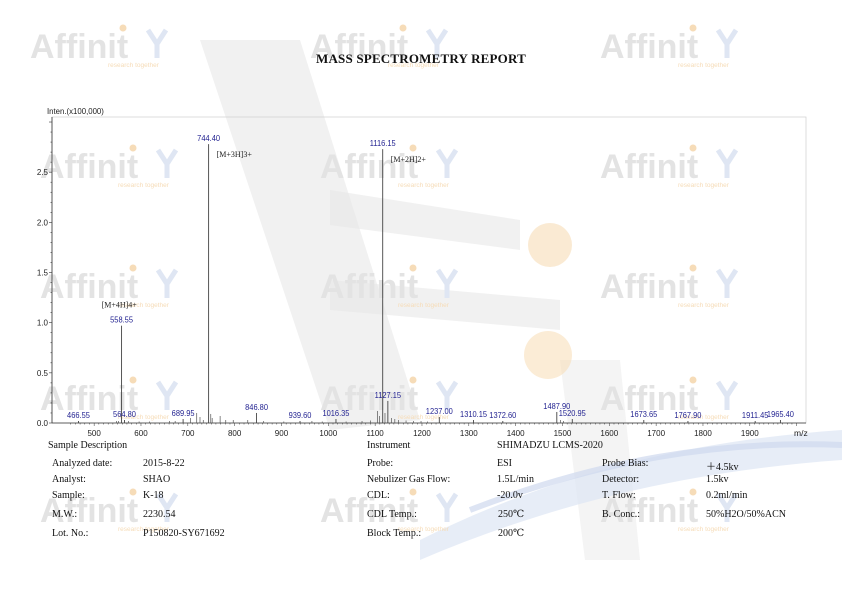 This screenshot has height=596, width=842. What do you see at coordinates (409, 159) in the screenshot?
I see `peak-annotation: [M+2H]2+` at bounding box center [409, 159].